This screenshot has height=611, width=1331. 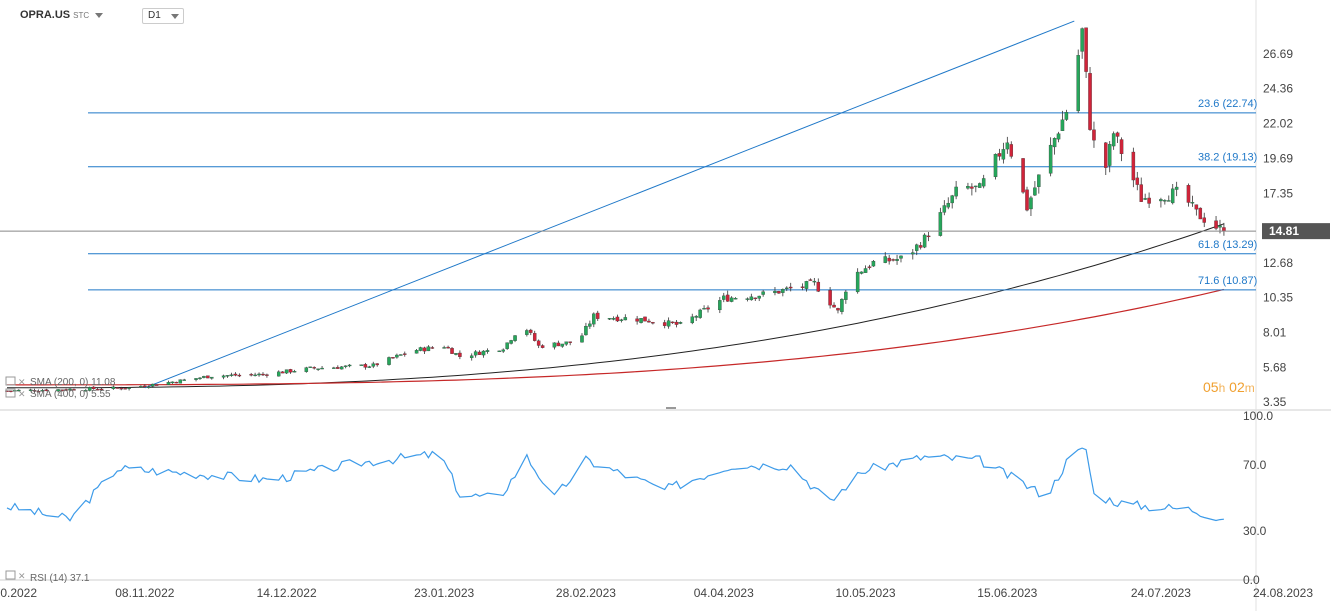 What do you see at coordinates (1278, 158) in the screenshot?
I see `price-tick-label: 19.69` at bounding box center [1278, 158].